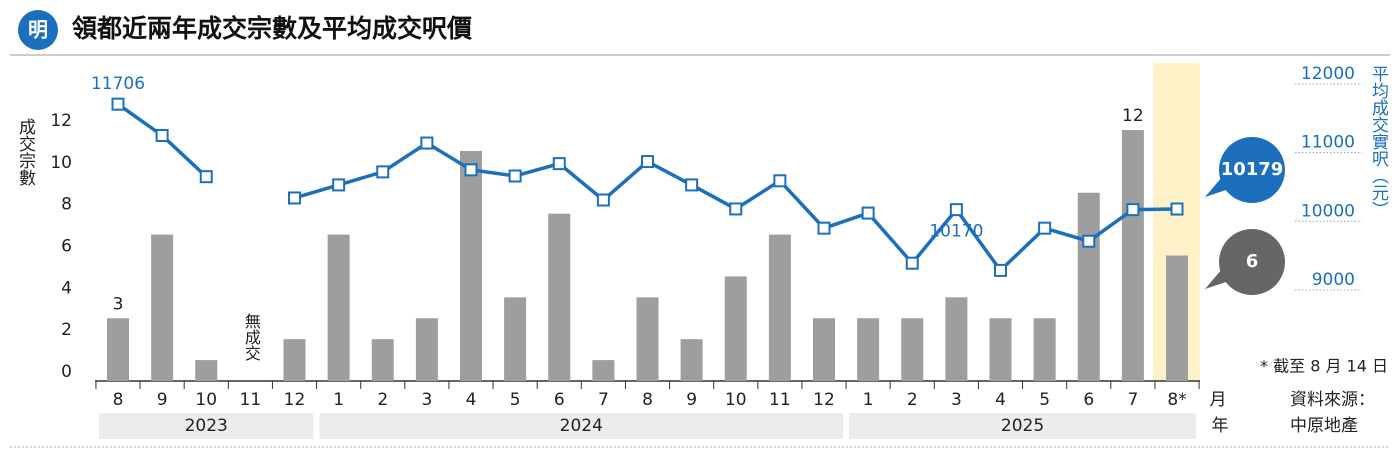  I want to click on y2-axis-title: 平均成交實呎（元）, so click(1378, 141).